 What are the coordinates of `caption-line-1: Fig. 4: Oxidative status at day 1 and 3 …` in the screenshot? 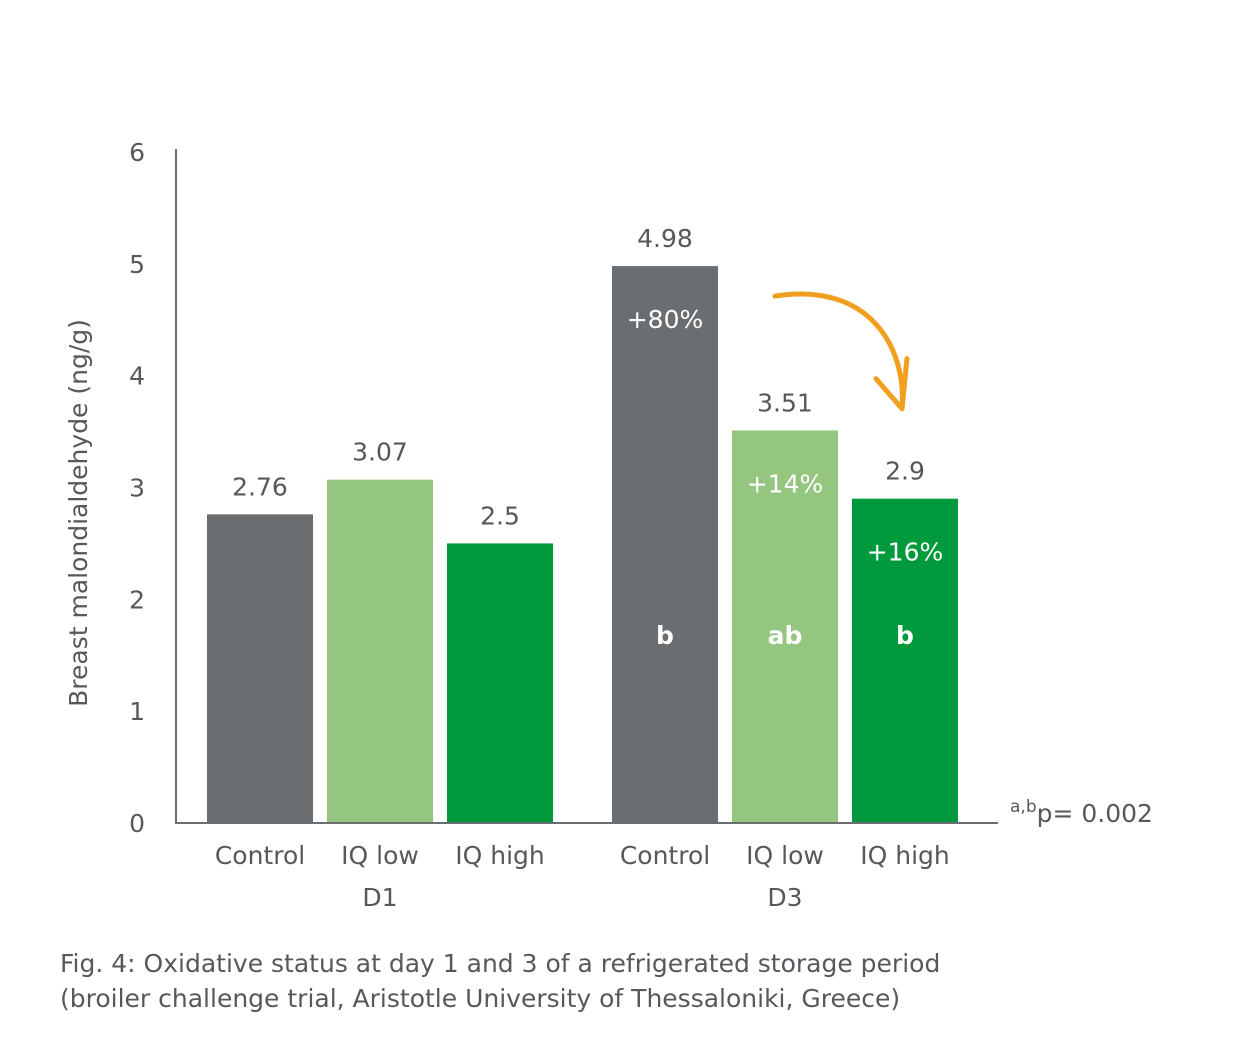 It's located at (500, 963).